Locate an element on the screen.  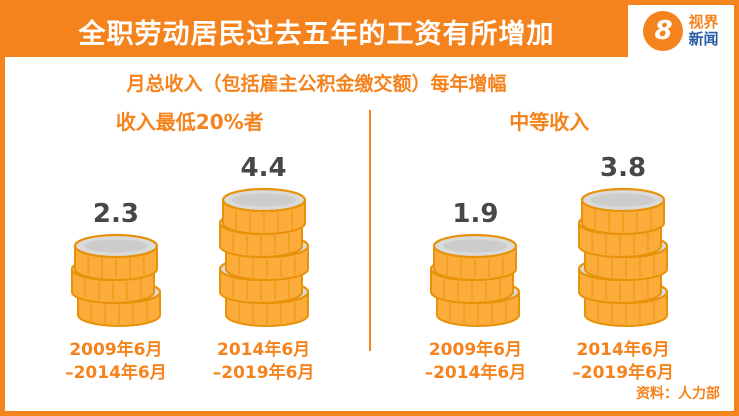
chart-subtitle: 月总收入（包括雇主公积金缴交额）每年增幅 is located at coordinates (316, 84).